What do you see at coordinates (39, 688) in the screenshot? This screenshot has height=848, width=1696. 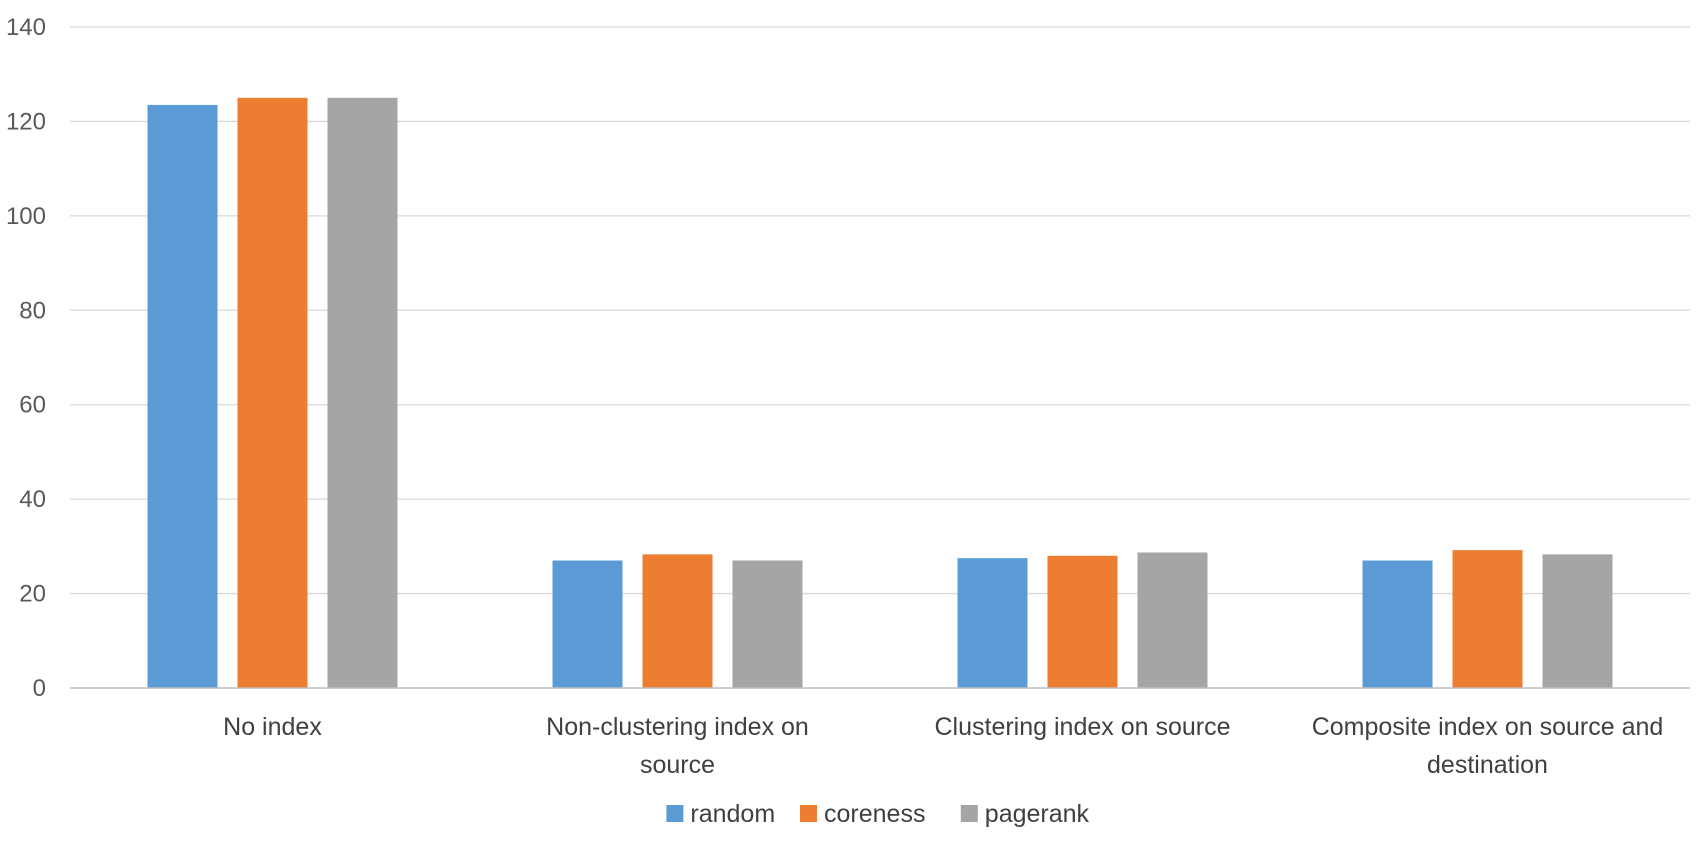 I see `y-tick-label: 0` at bounding box center [39, 688].